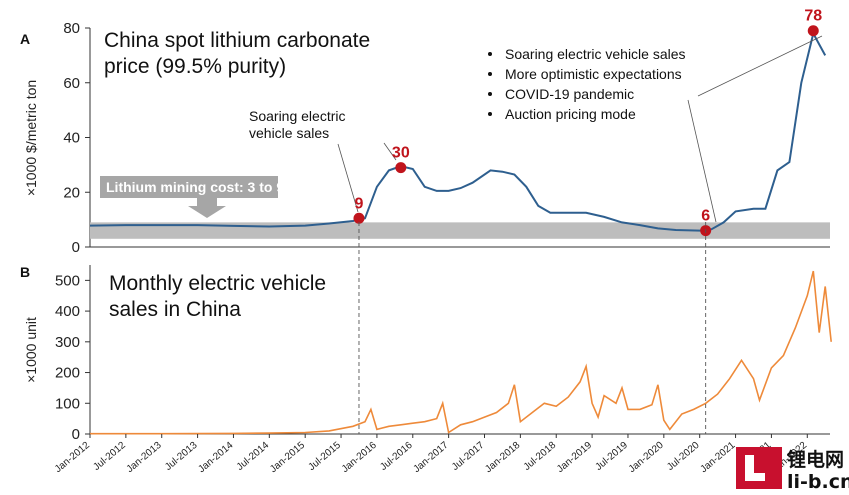  I want to click on ev-sales-note-leader, so click(348, 178).